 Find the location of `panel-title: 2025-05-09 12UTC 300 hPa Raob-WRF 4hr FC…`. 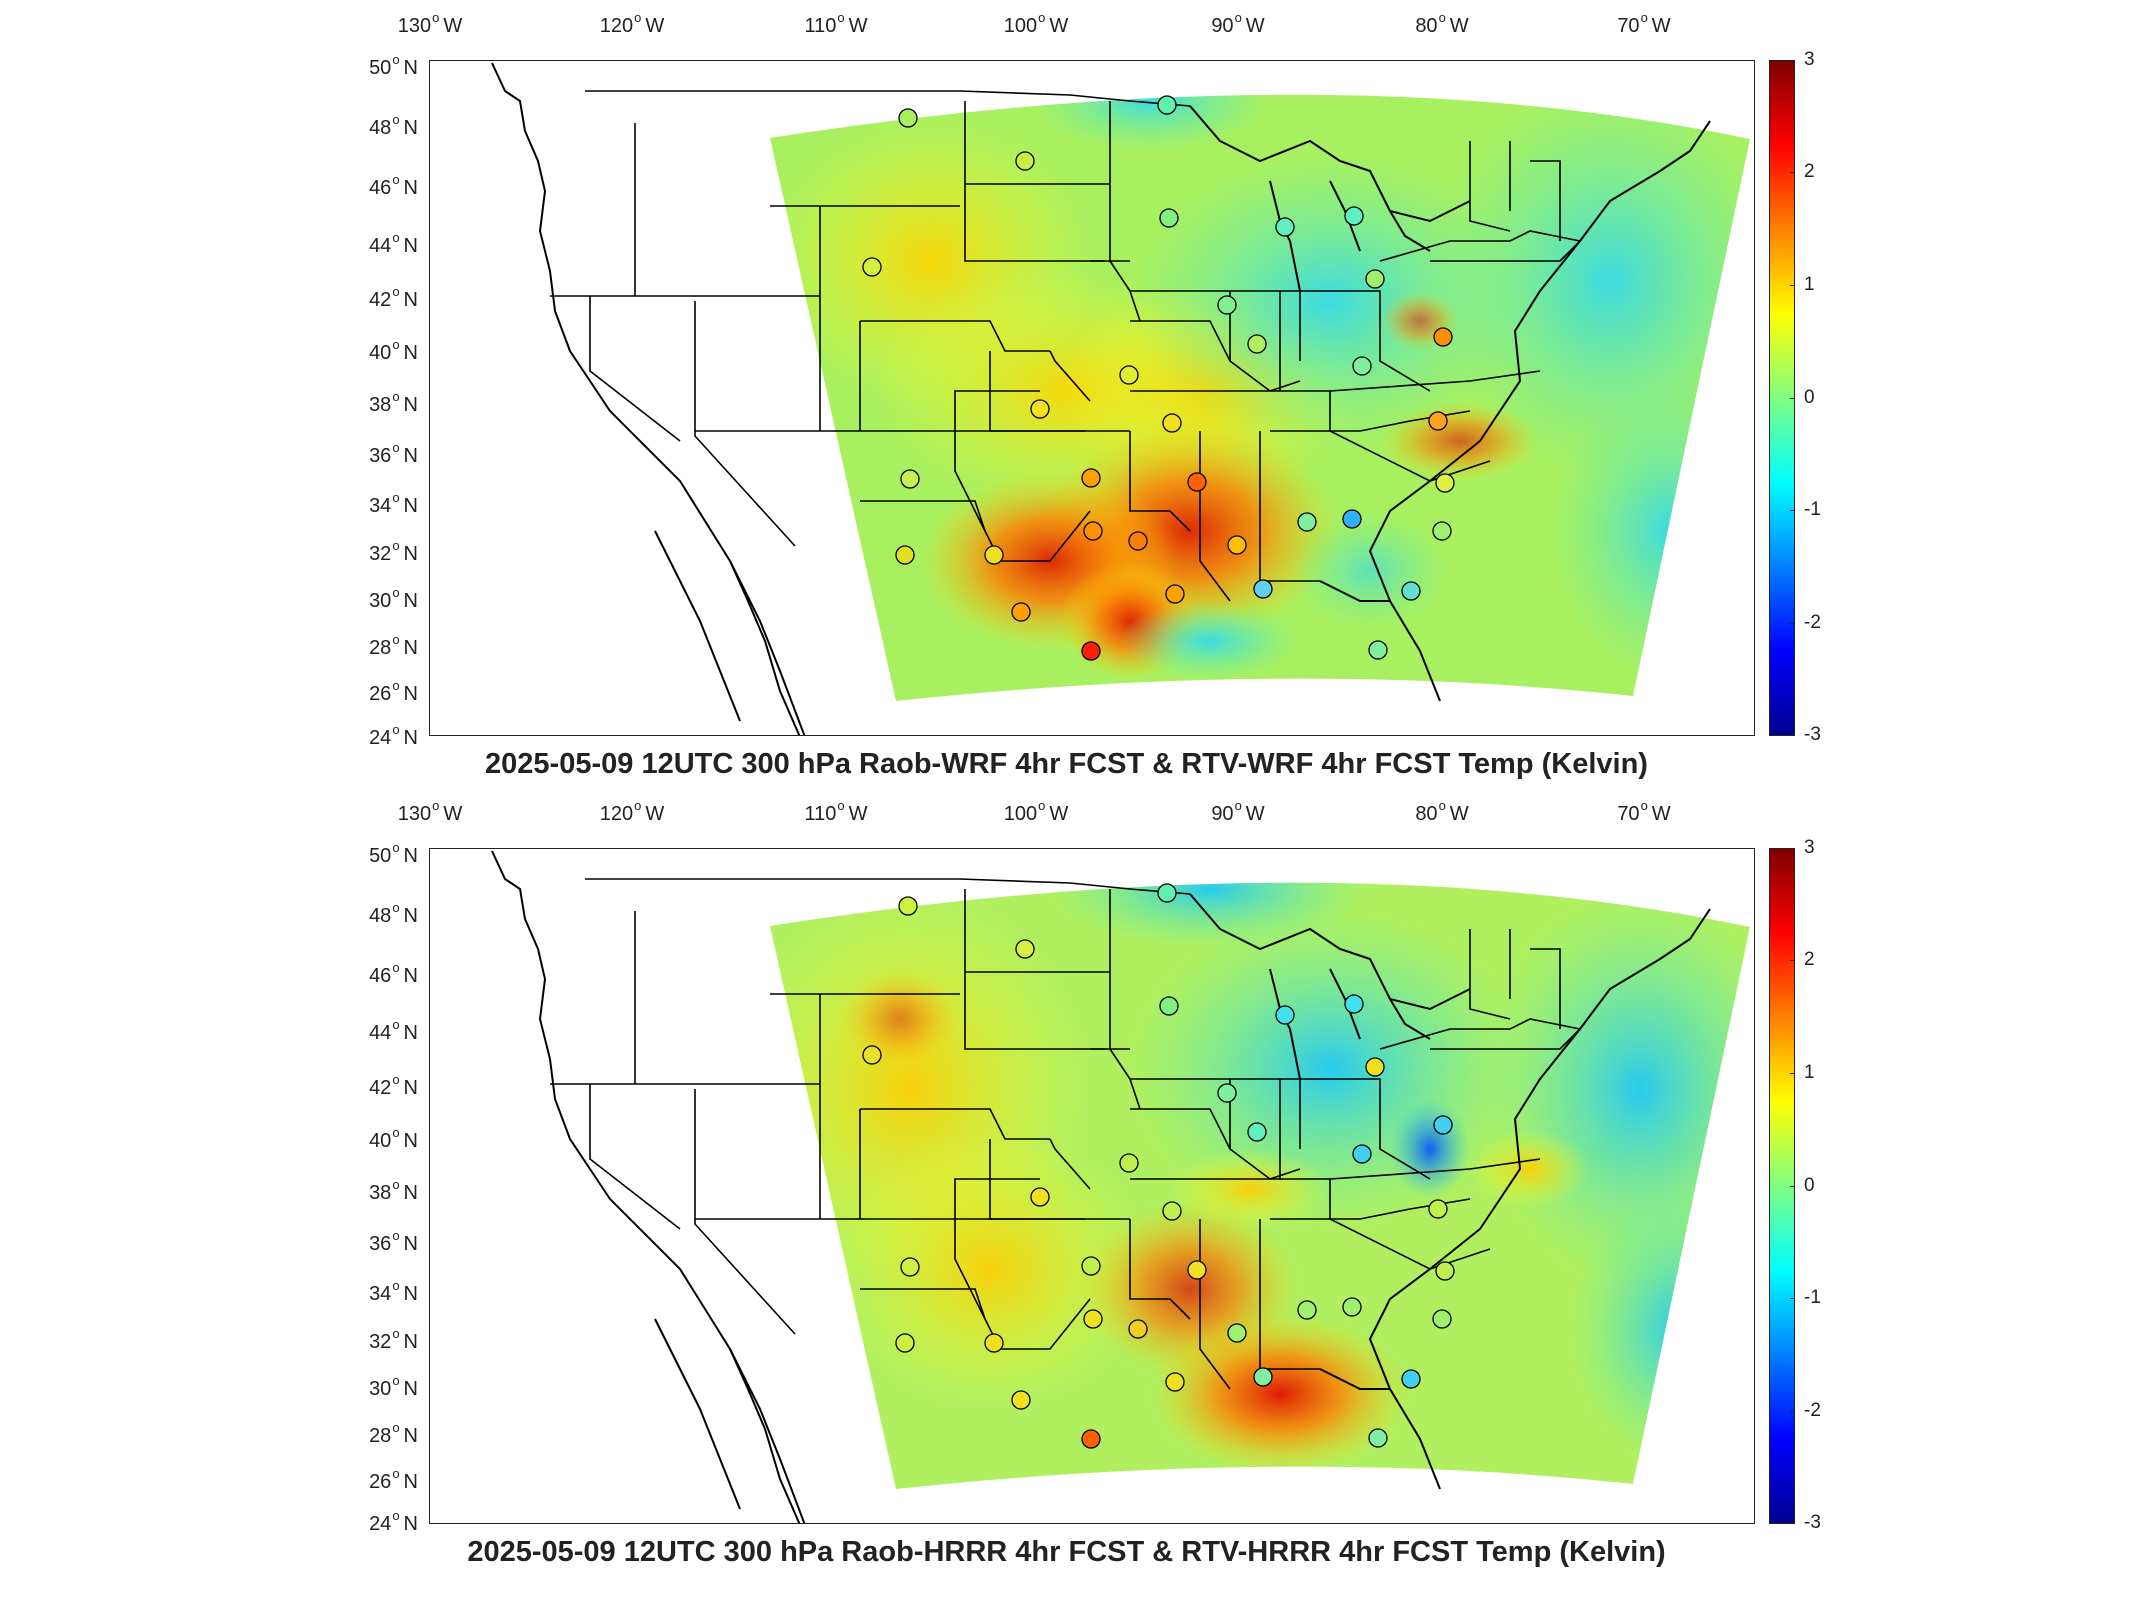

panel-title: 2025-05-09 12UTC 300 hPa Raob-WRF 4hr FC… is located at coordinates (1066, 764).